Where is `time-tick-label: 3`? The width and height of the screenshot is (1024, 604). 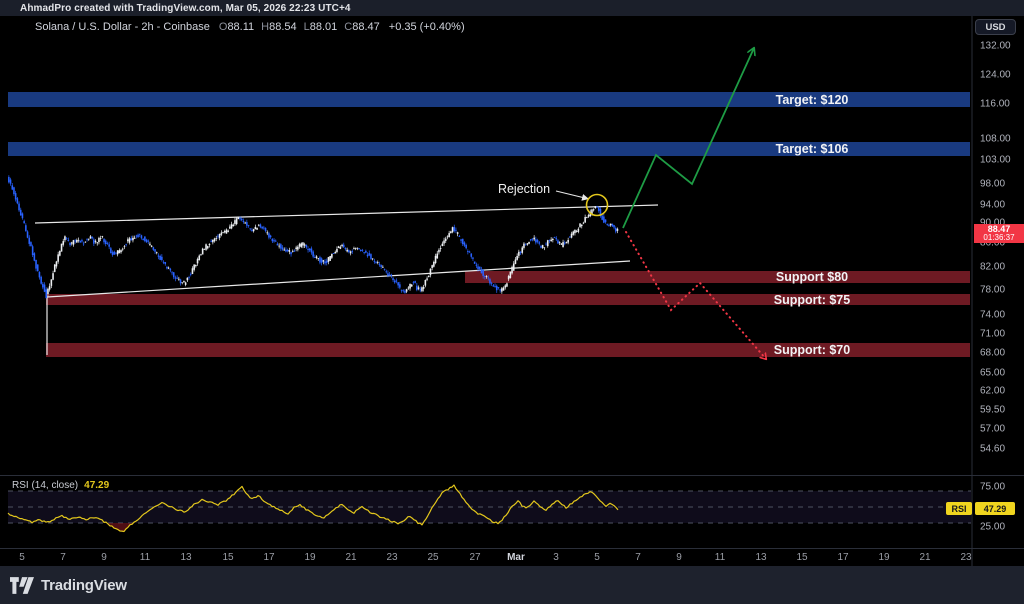
time-tick-label: 3 is located at coordinates (556, 557).